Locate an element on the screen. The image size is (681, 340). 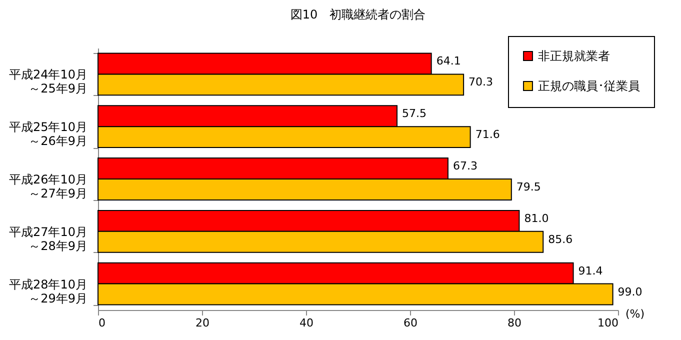
chart-title: 図10 初職継続者の割合 is located at coordinates (358, 15).